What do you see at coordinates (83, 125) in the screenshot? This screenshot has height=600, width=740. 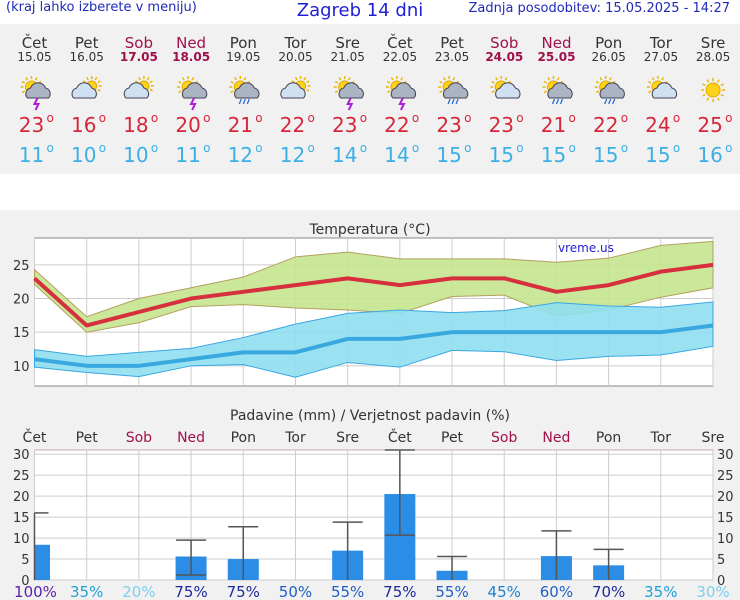 I see `max-temp: 16` at bounding box center [83, 125].